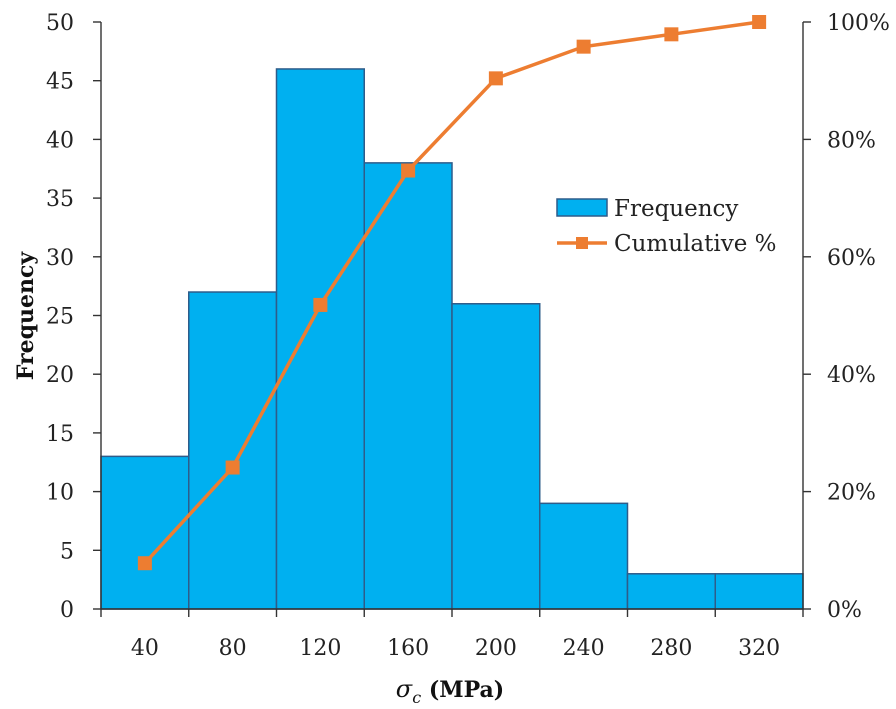 The height and width of the screenshot is (709, 896). I want to click on y-tick-label: 5, so click(67, 551).